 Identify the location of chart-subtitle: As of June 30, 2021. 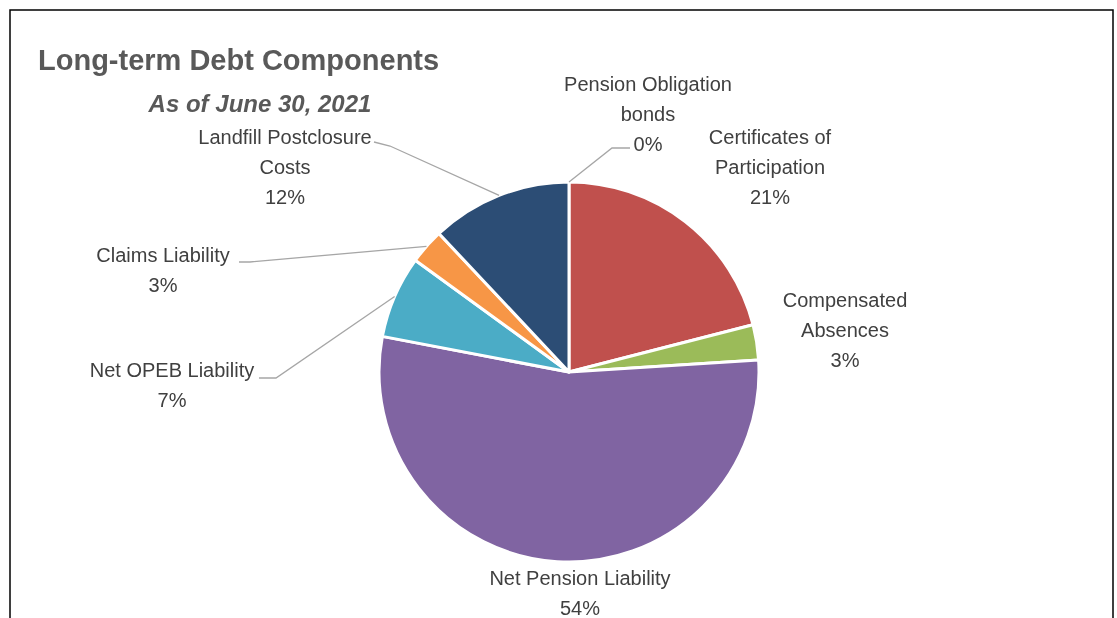
(259, 104).